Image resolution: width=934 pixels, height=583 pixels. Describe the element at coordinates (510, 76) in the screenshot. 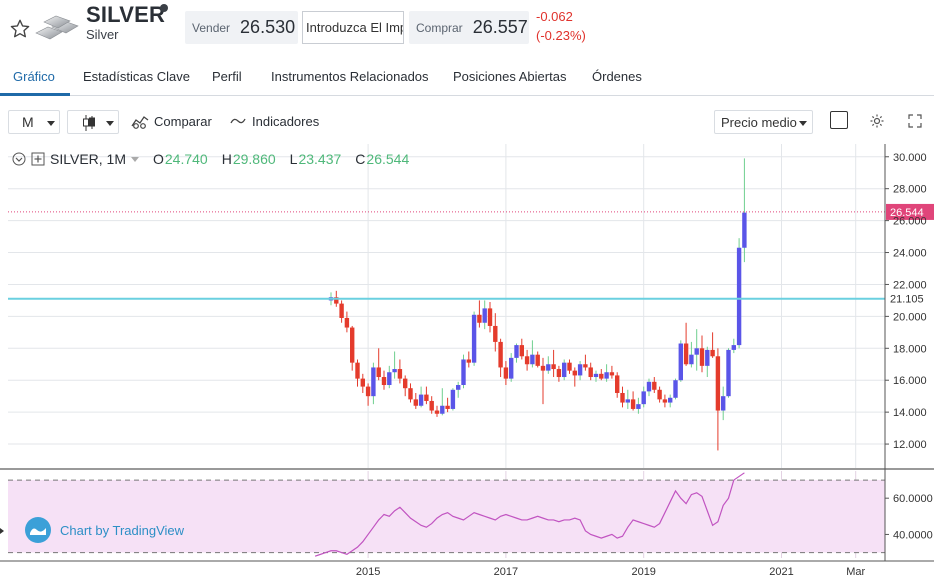

I see `tab-posiciones: Posiciones Abiertas` at that location.